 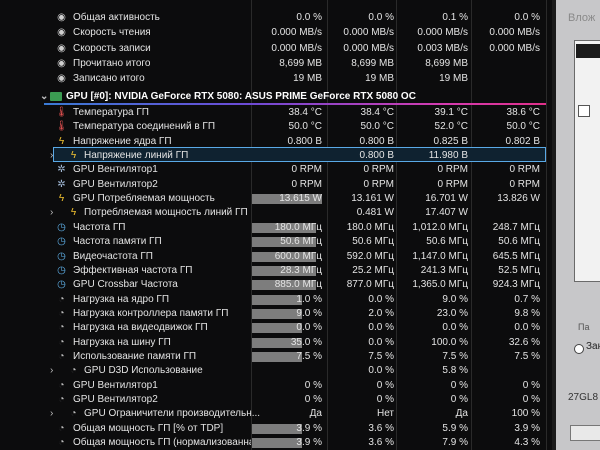 What do you see at coordinates (115, 170) in the screenshot?
I see `sensor-name: GPU Вентилятор1` at bounding box center [115, 170].